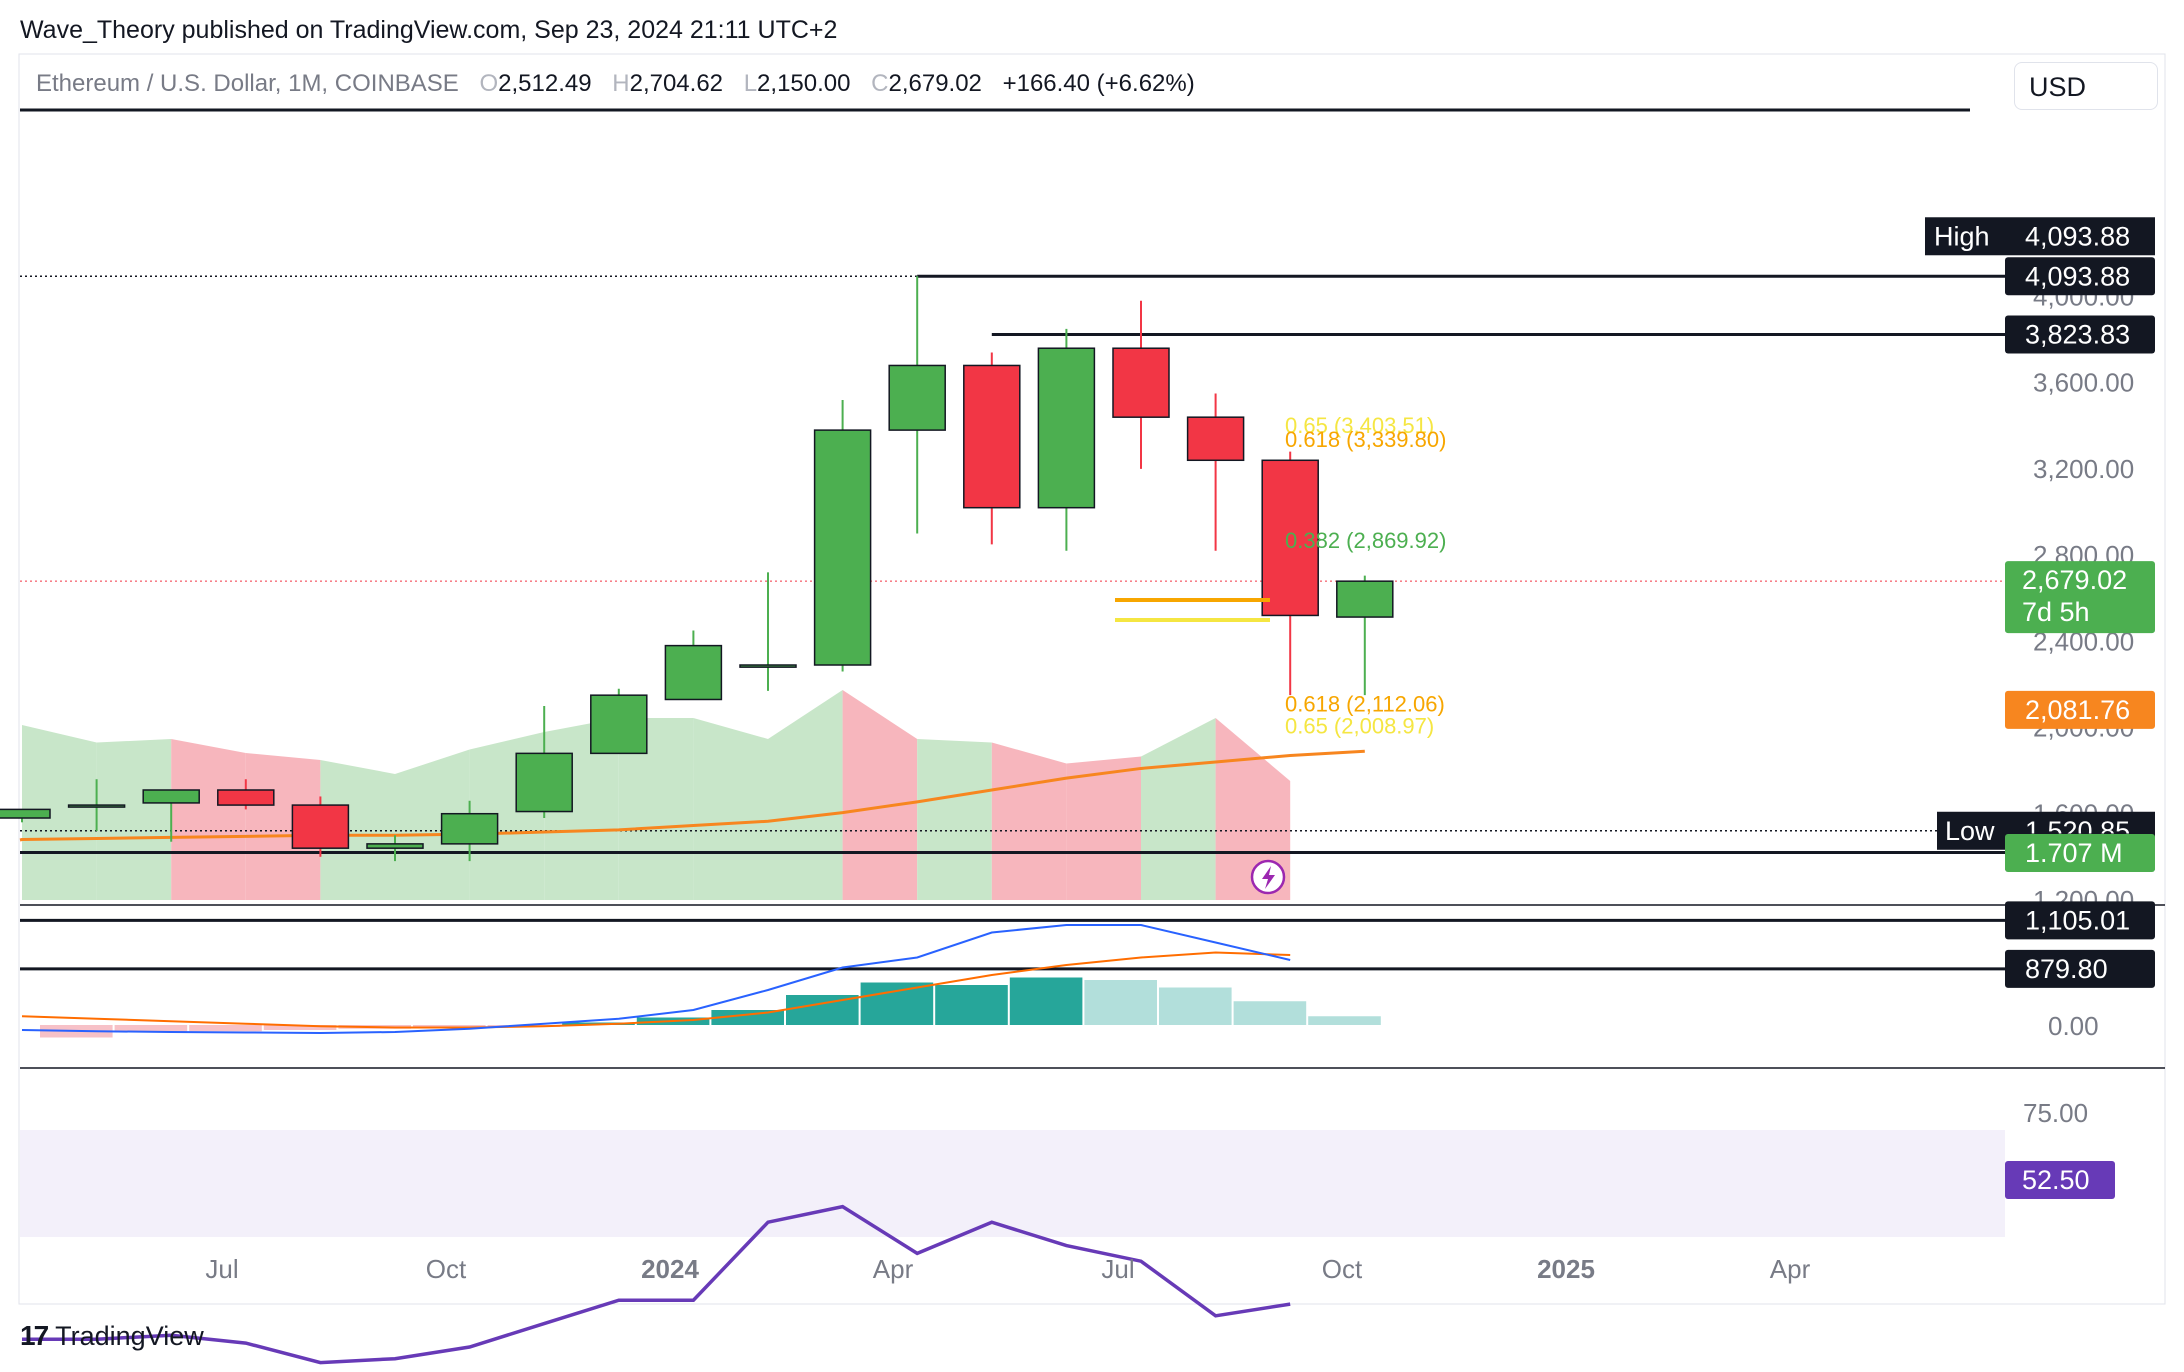 The width and height of the screenshot is (2184, 1372). I want to click on footer-brand: 17 TradingView, so click(112, 1336).